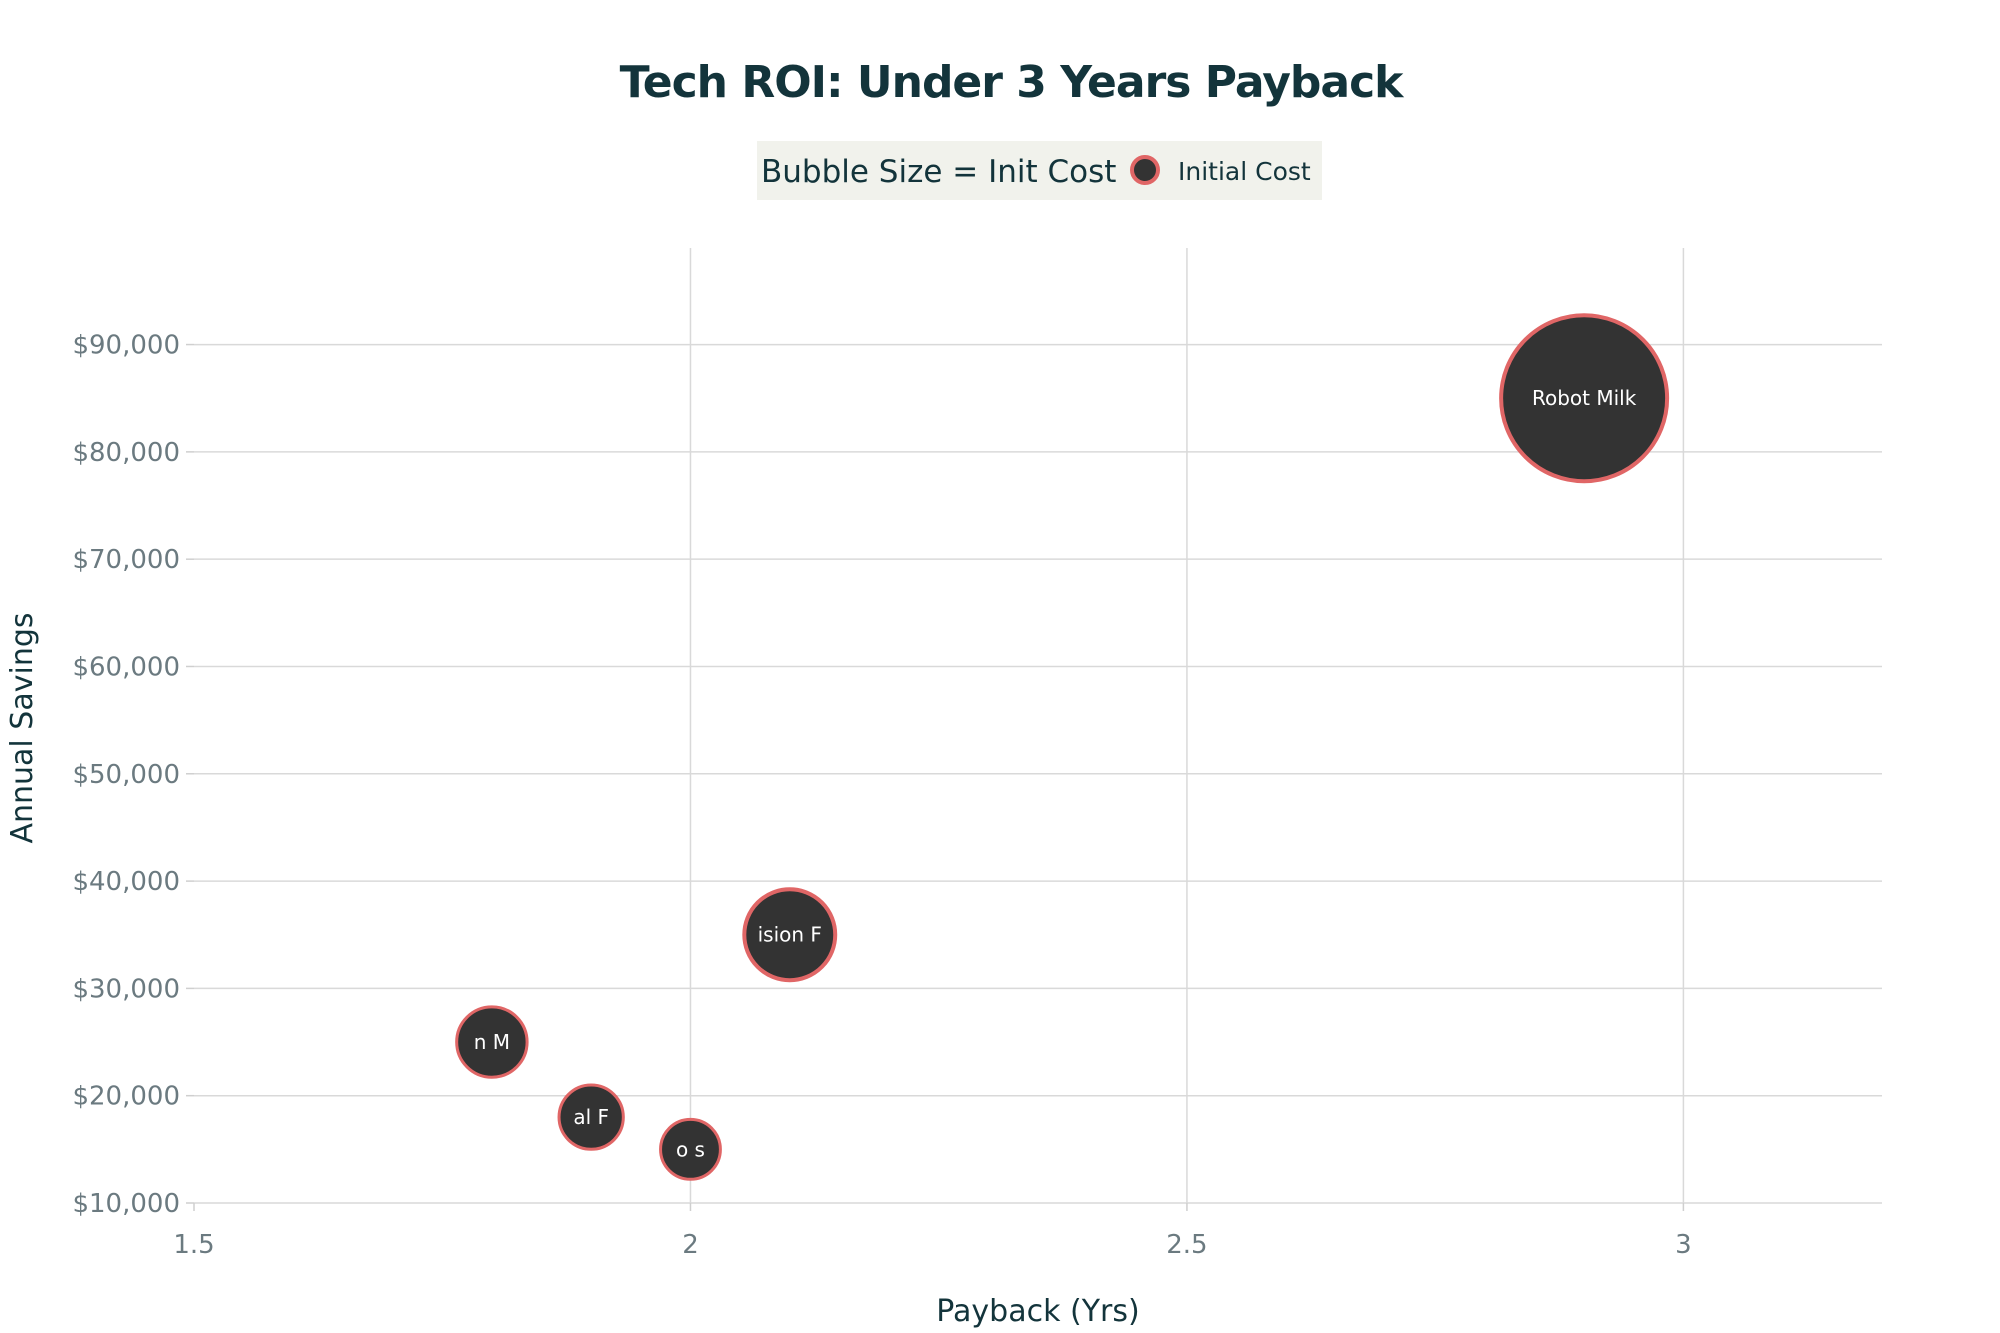 The image size is (2000, 1333). Describe the element at coordinates (1013, 82) in the screenshot. I see `chart-title: Tech ROI: Under 3 Years Payback` at that location.